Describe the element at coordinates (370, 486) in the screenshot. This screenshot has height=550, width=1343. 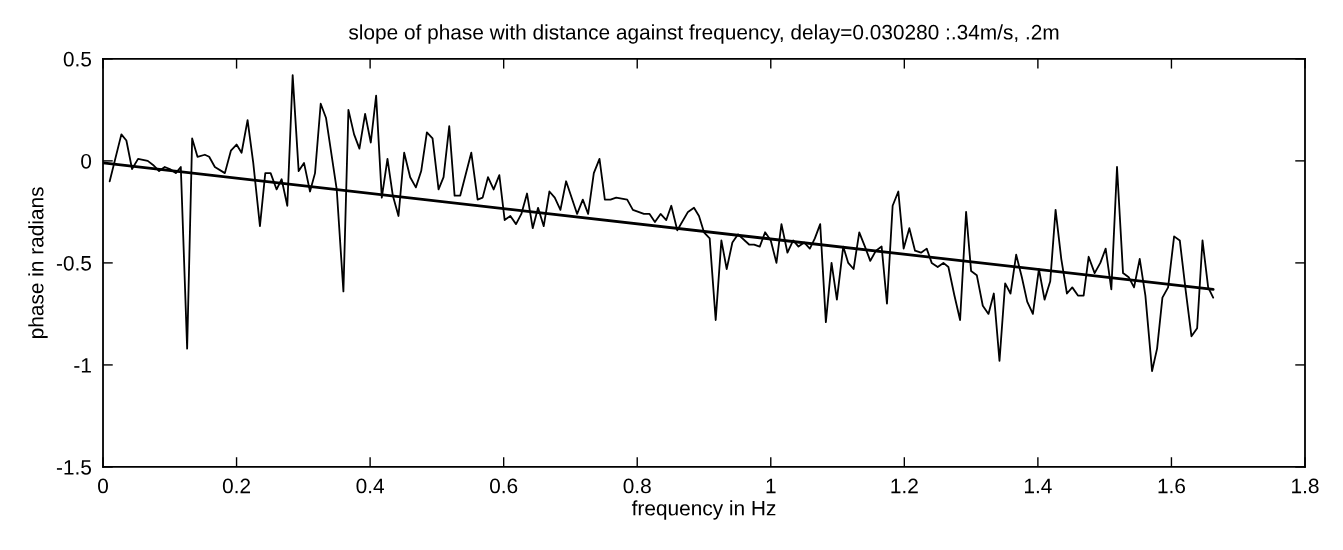
I see `x-tick-label: 0.4` at that location.